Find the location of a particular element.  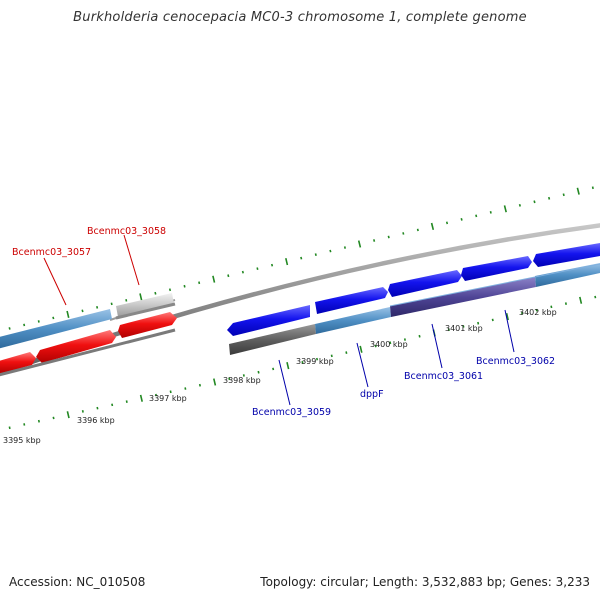

gene-steel-block-left is located at coordinates (56, 329).